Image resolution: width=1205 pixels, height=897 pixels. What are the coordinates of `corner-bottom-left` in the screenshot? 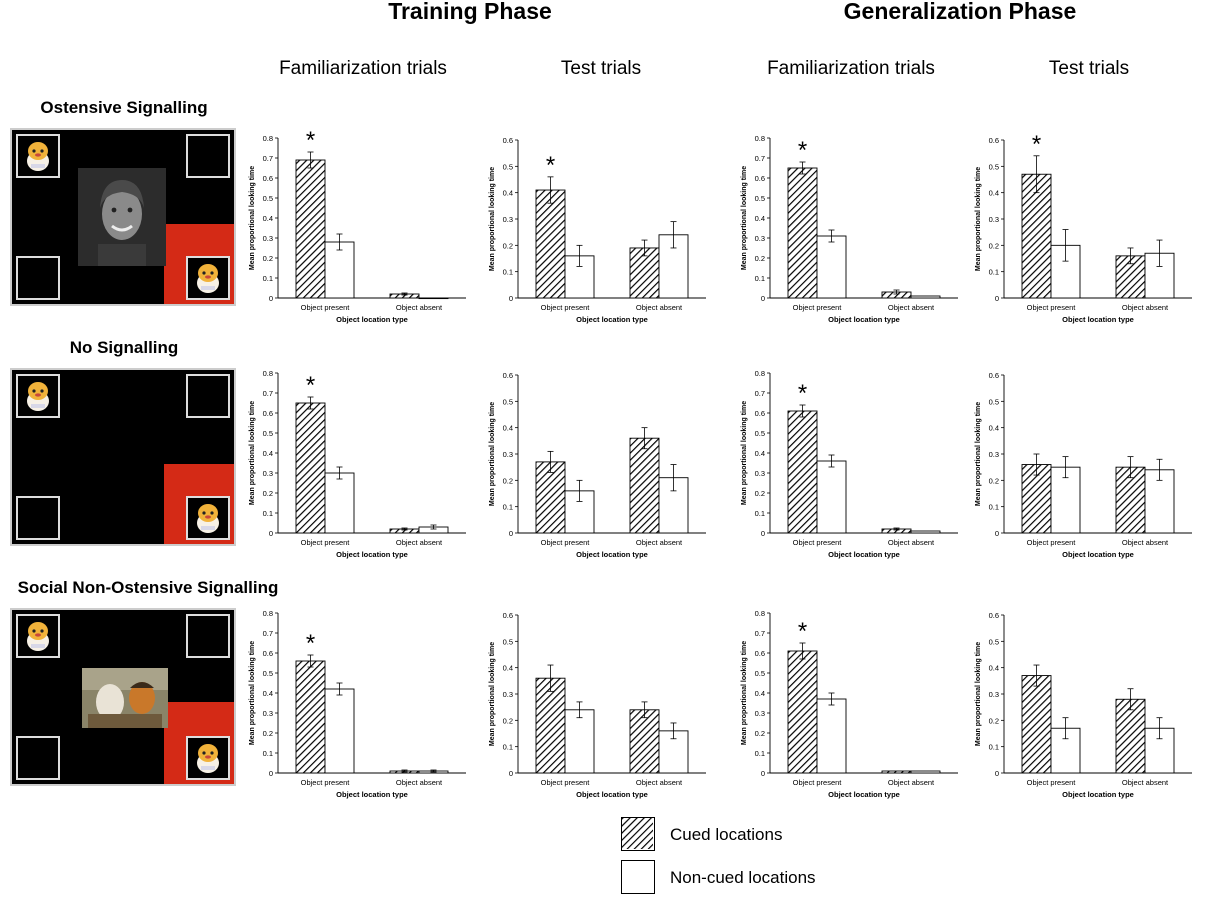 It's located at (38, 278).